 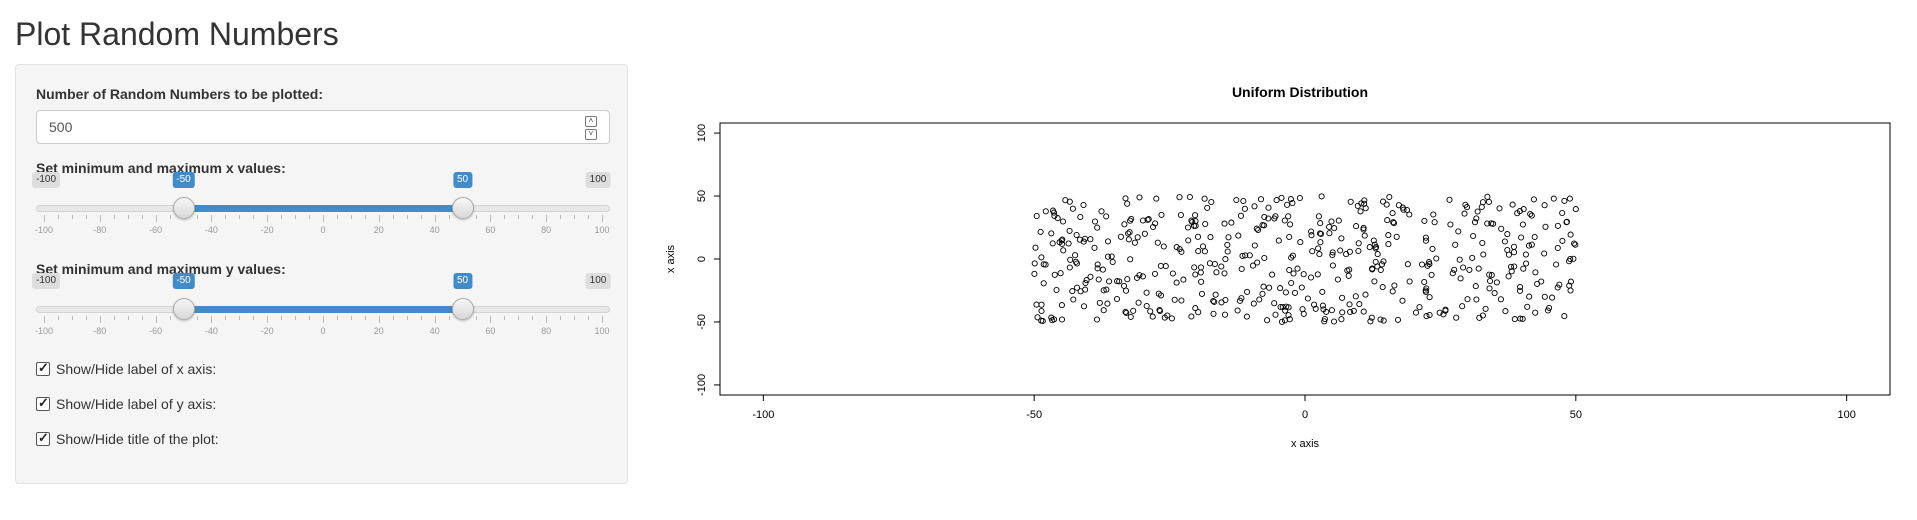 What do you see at coordinates (1300, 92) in the screenshot?
I see `plot-title: Uniform Distribution` at bounding box center [1300, 92].